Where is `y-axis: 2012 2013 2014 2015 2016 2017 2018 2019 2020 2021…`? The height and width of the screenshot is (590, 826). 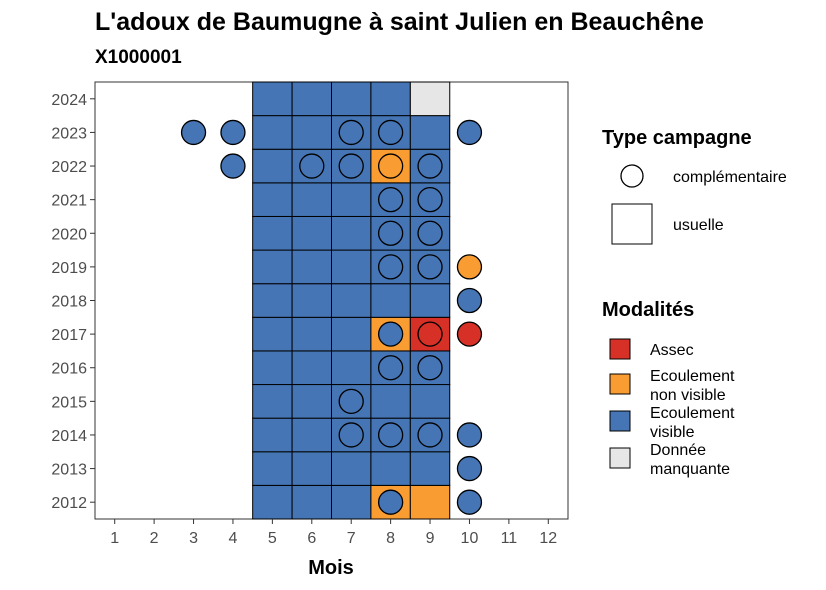 y-axis: 2012 2013 2014 2015 2016 2017 2018 2019 2020 2021… is located at coordinates (73, 302).